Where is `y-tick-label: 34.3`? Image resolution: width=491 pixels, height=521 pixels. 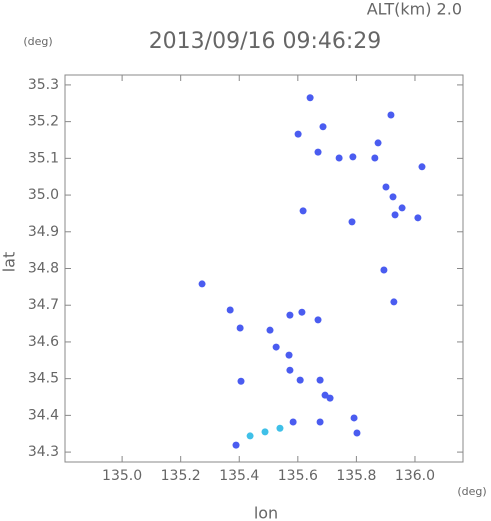
y-tick-label: 34.3 is located at coordinates (43, 452).